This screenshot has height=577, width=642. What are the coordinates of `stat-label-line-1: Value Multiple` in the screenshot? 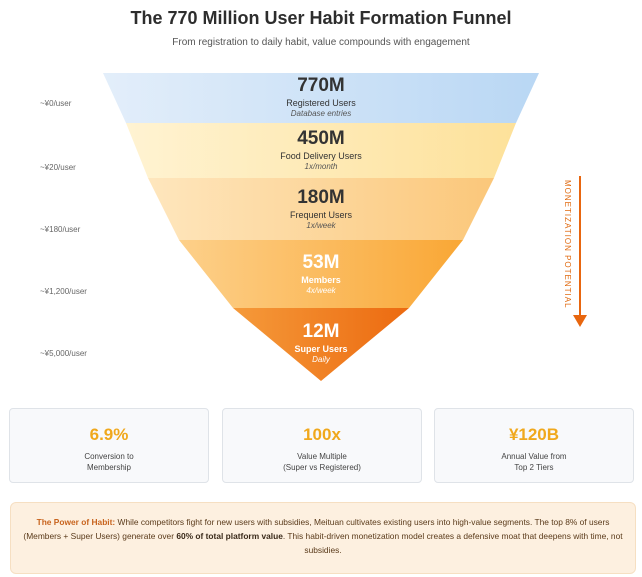 It's located at (322, 456).